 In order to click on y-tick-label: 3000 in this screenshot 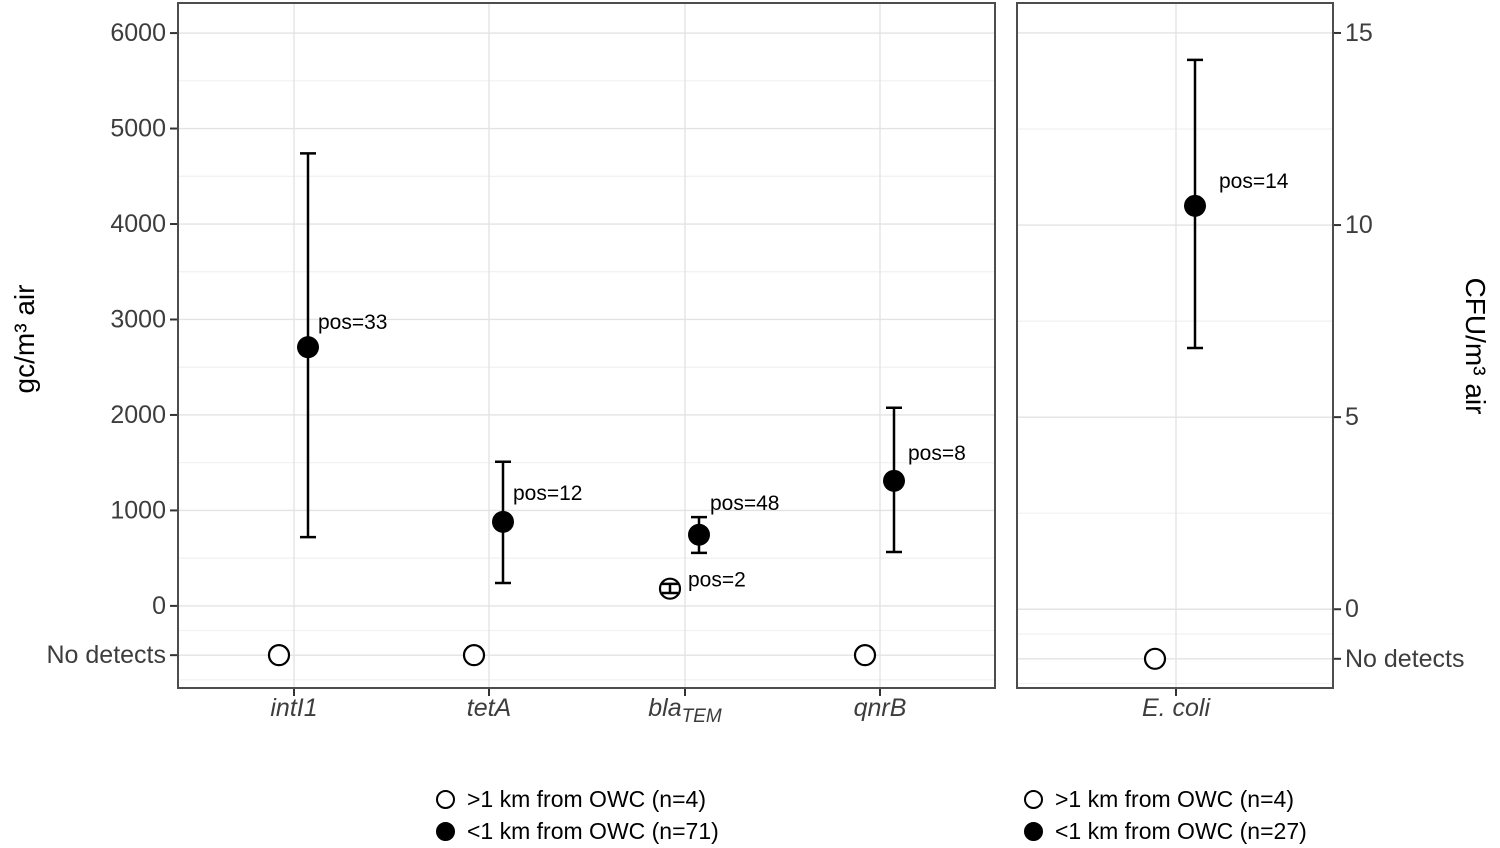, I will do `click(138, 319)`.